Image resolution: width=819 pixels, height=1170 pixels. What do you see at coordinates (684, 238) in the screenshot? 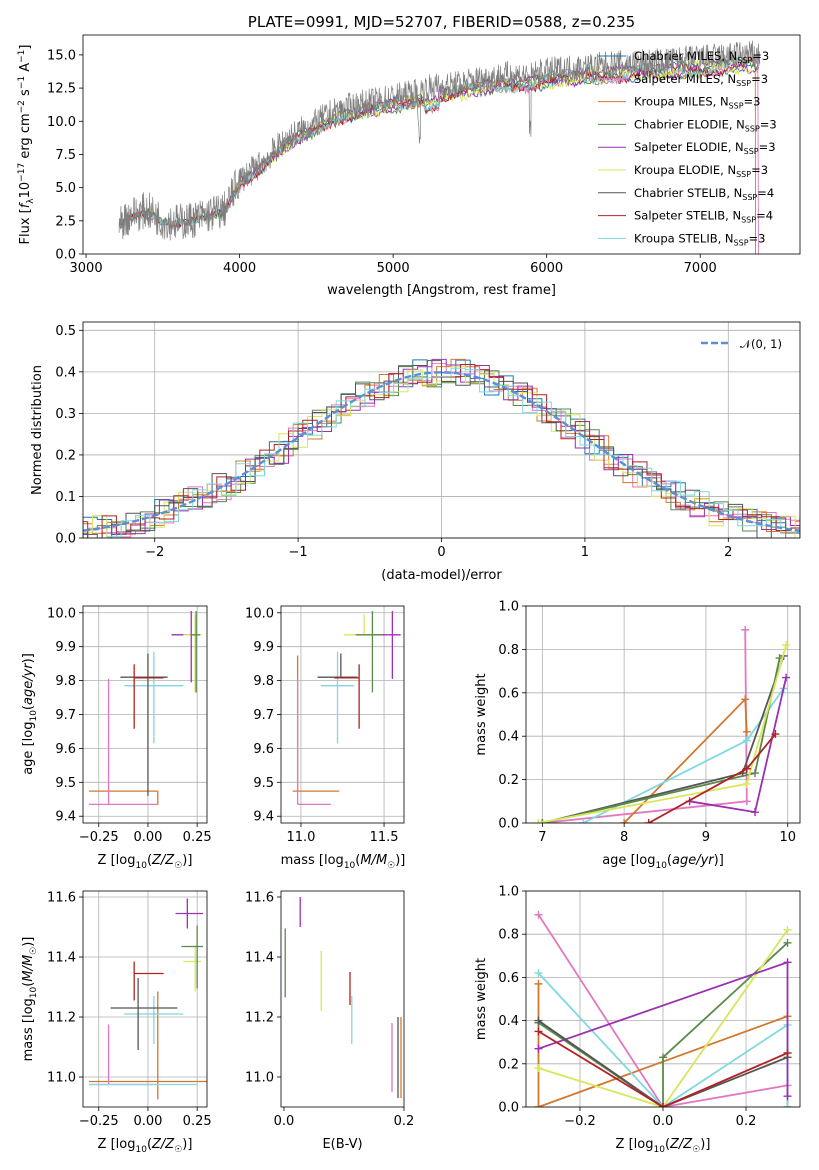
I see `legend-text: Kroupa STELIB, N` at bounding box center [684, 238].